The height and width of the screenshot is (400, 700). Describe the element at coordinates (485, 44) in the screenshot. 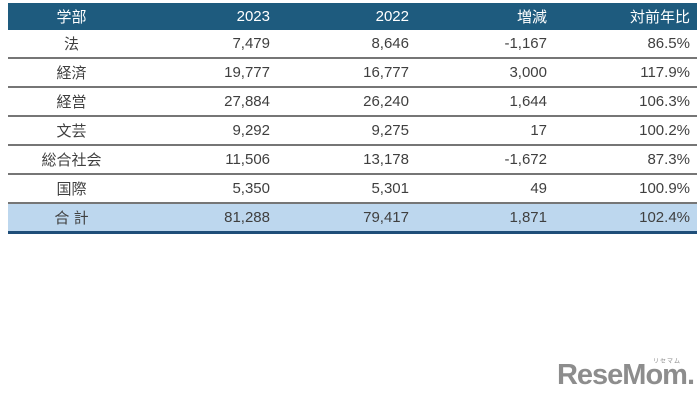

I see `cell-diff: -1,167` at that location.